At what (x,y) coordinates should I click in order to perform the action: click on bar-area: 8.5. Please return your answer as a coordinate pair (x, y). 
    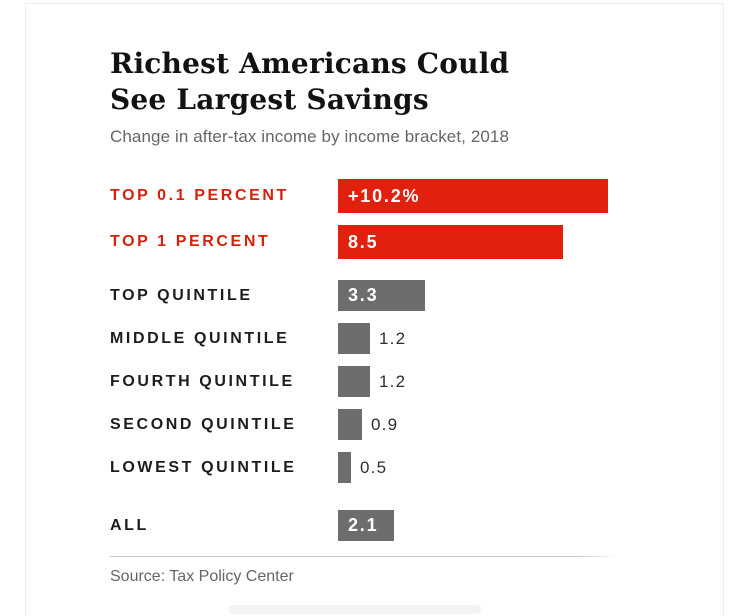
    Looking at the image, I should click on (530, 242).